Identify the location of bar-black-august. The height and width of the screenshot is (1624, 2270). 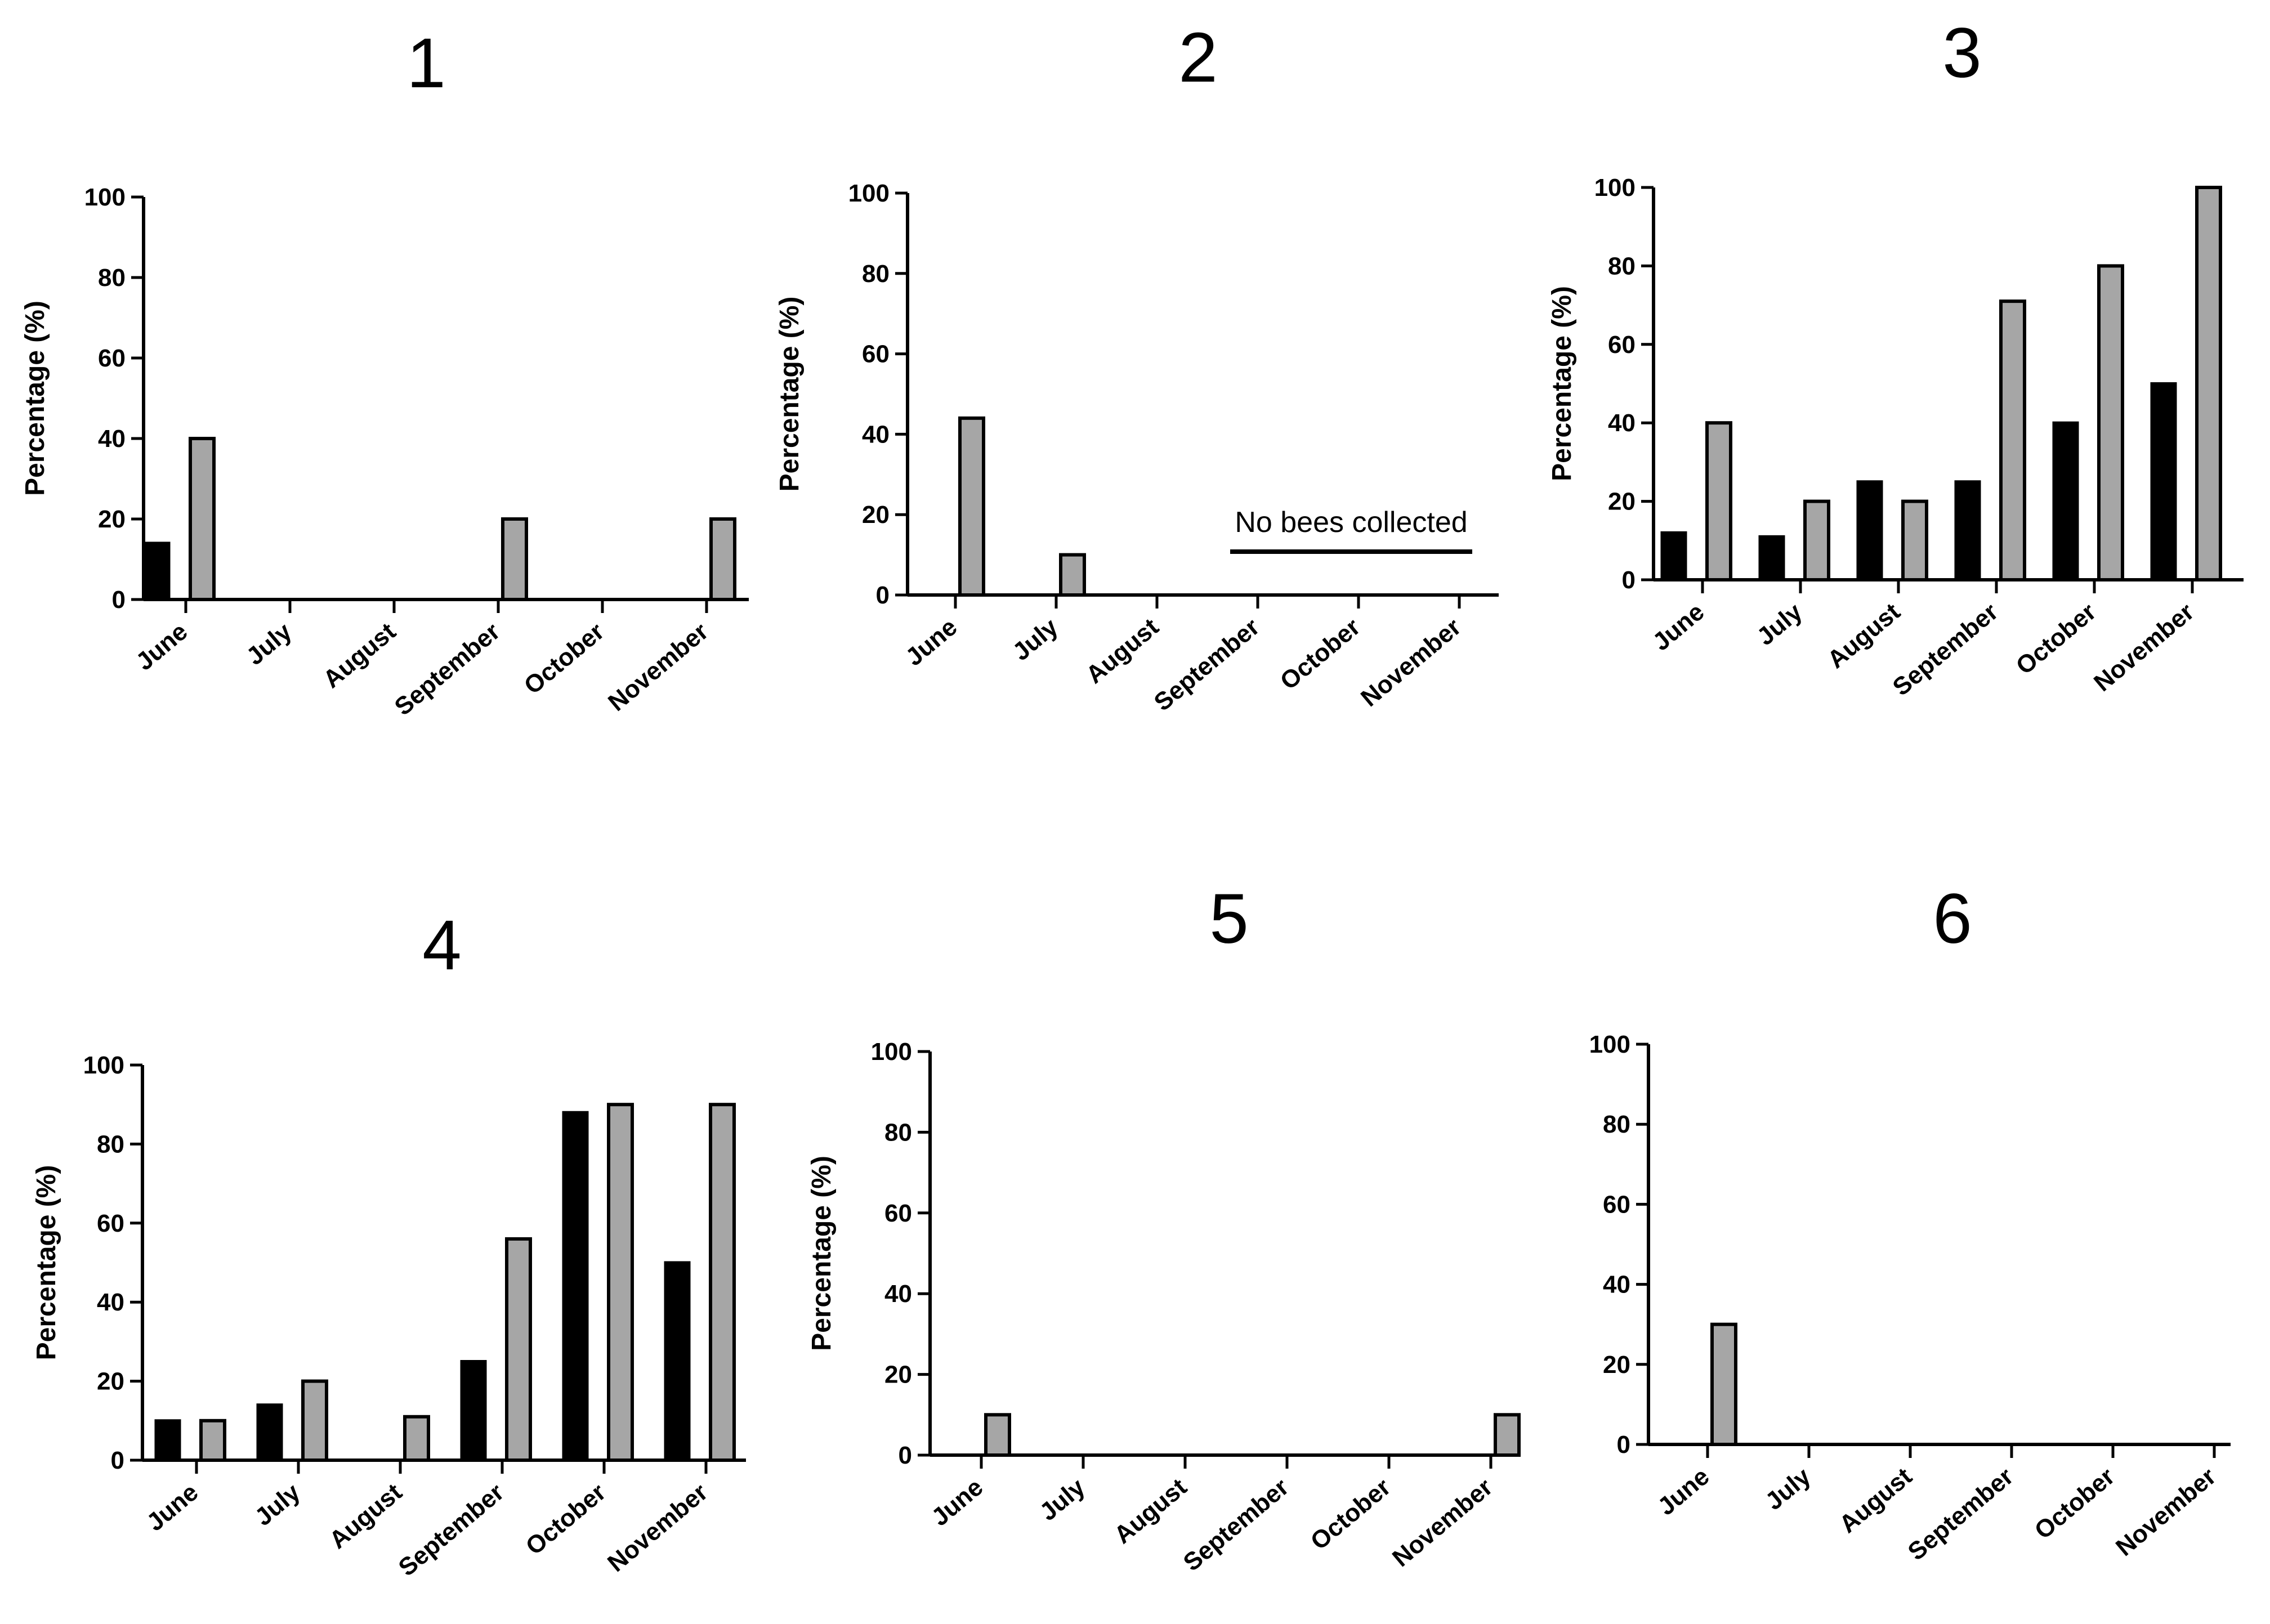
(1869, 530).